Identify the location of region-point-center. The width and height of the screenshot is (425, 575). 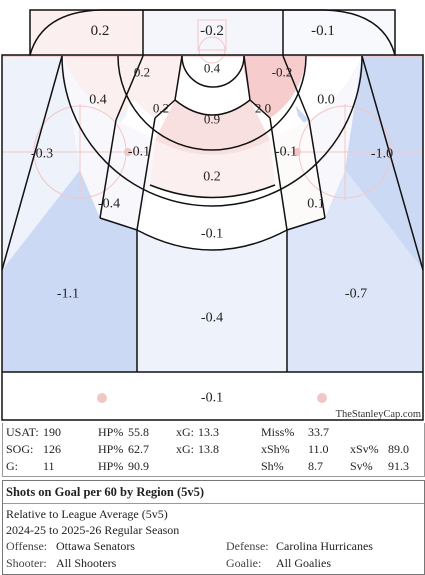
(212, 301).